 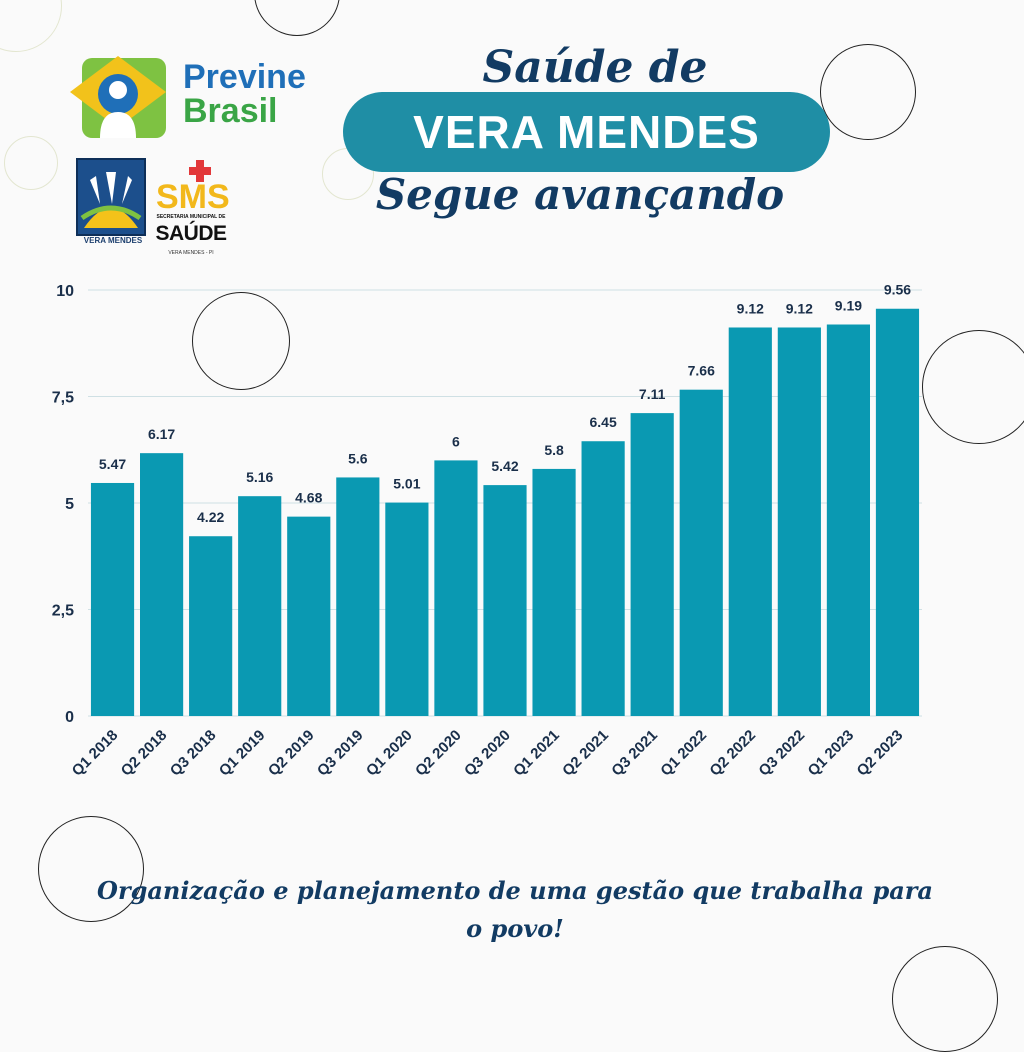 What do you see at coordinates (308, 498) in the screenshot?
I see `value-label: 4.68` at bounding box center [308, 498].